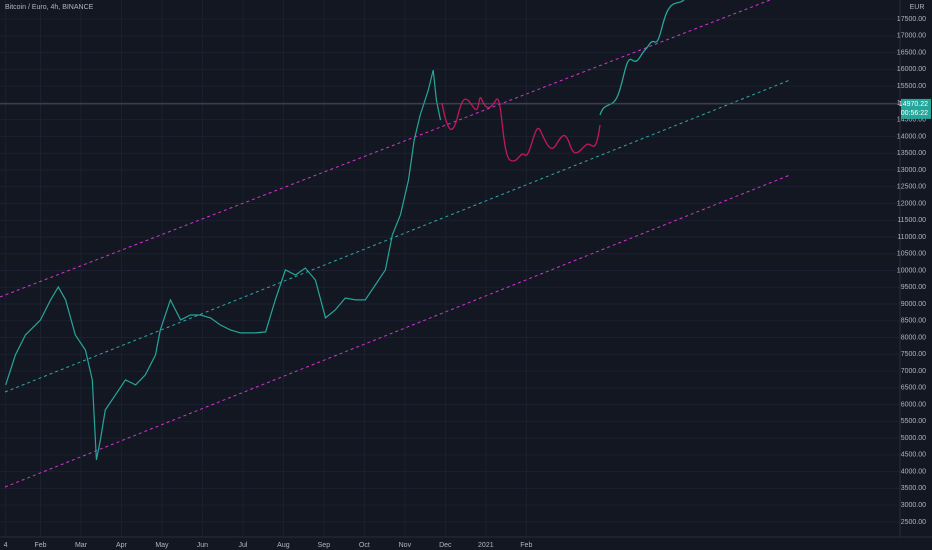  Describe the element at coordinates (911, 69) in the screenshot. I see `y-tick-label: 16000.00` at that location.